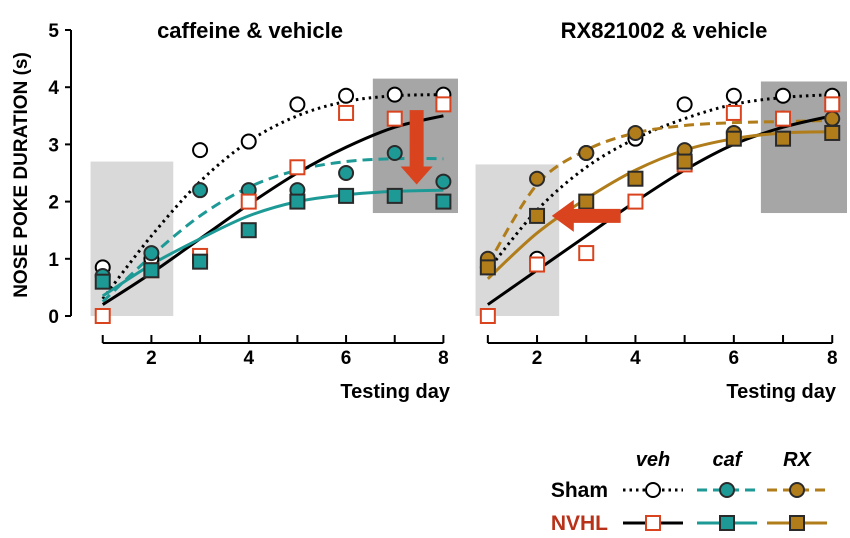 Image resolution: width=850 pixels, height=538 pixels. I want to click on arrow-left, so click(586, 215).